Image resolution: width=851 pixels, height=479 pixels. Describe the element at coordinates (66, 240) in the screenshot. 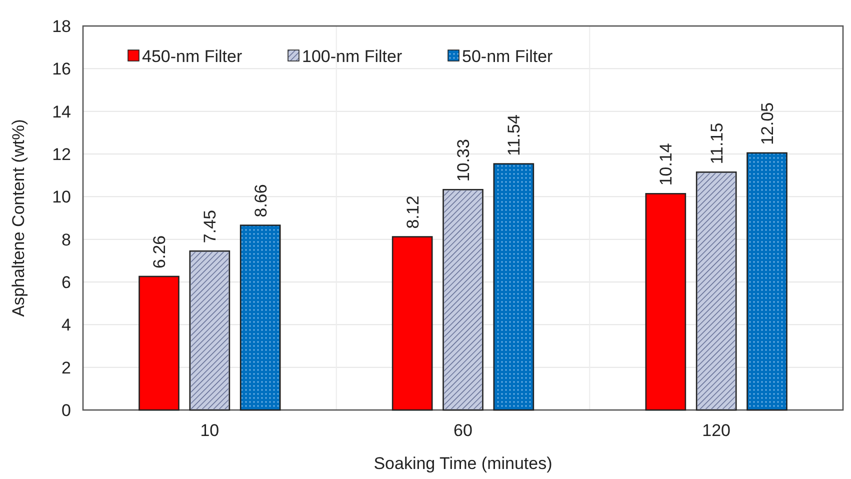

I see `y-tick-label: 8` at that location.